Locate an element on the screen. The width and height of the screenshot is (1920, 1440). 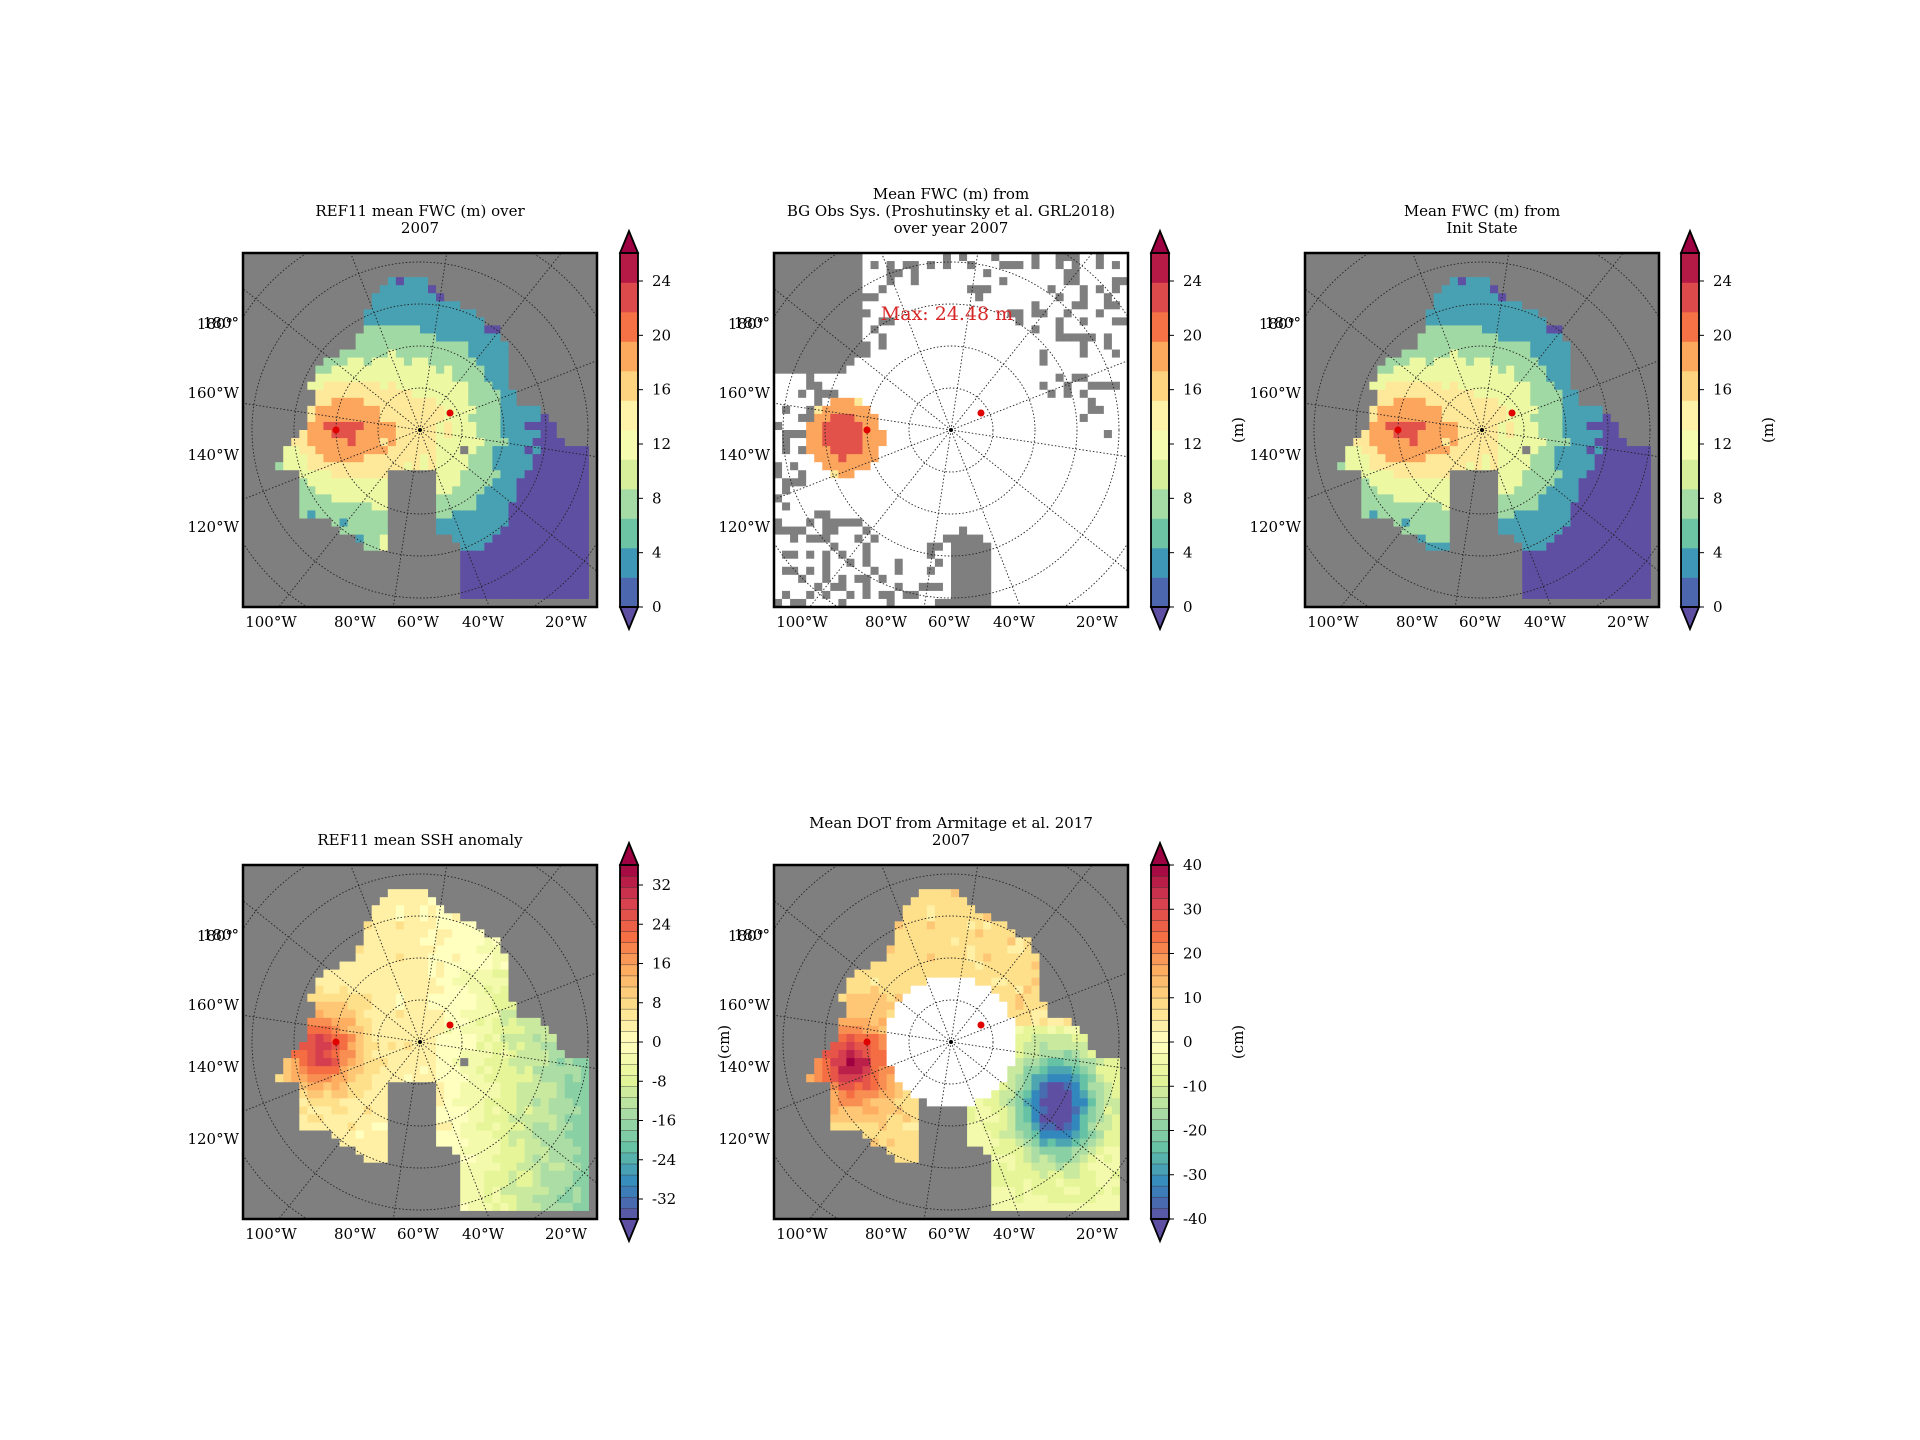
colorbar-tick-label: -8 is located at coordinates (659, 1081).